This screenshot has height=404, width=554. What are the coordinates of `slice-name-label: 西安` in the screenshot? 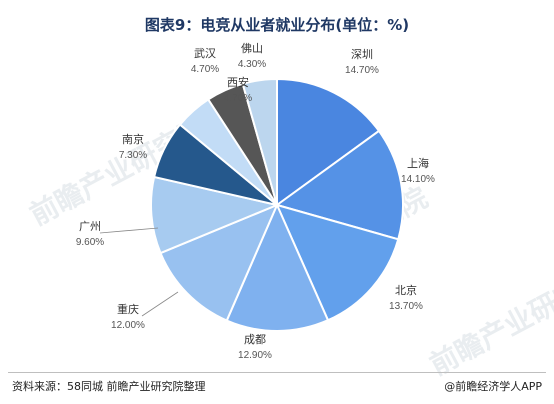 It's located at (238, 82).